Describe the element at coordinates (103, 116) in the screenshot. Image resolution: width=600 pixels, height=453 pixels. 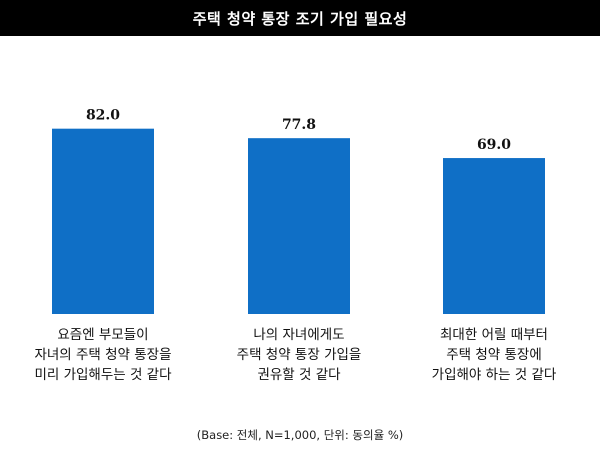
I see `value-label-1: 82.0` at that location.